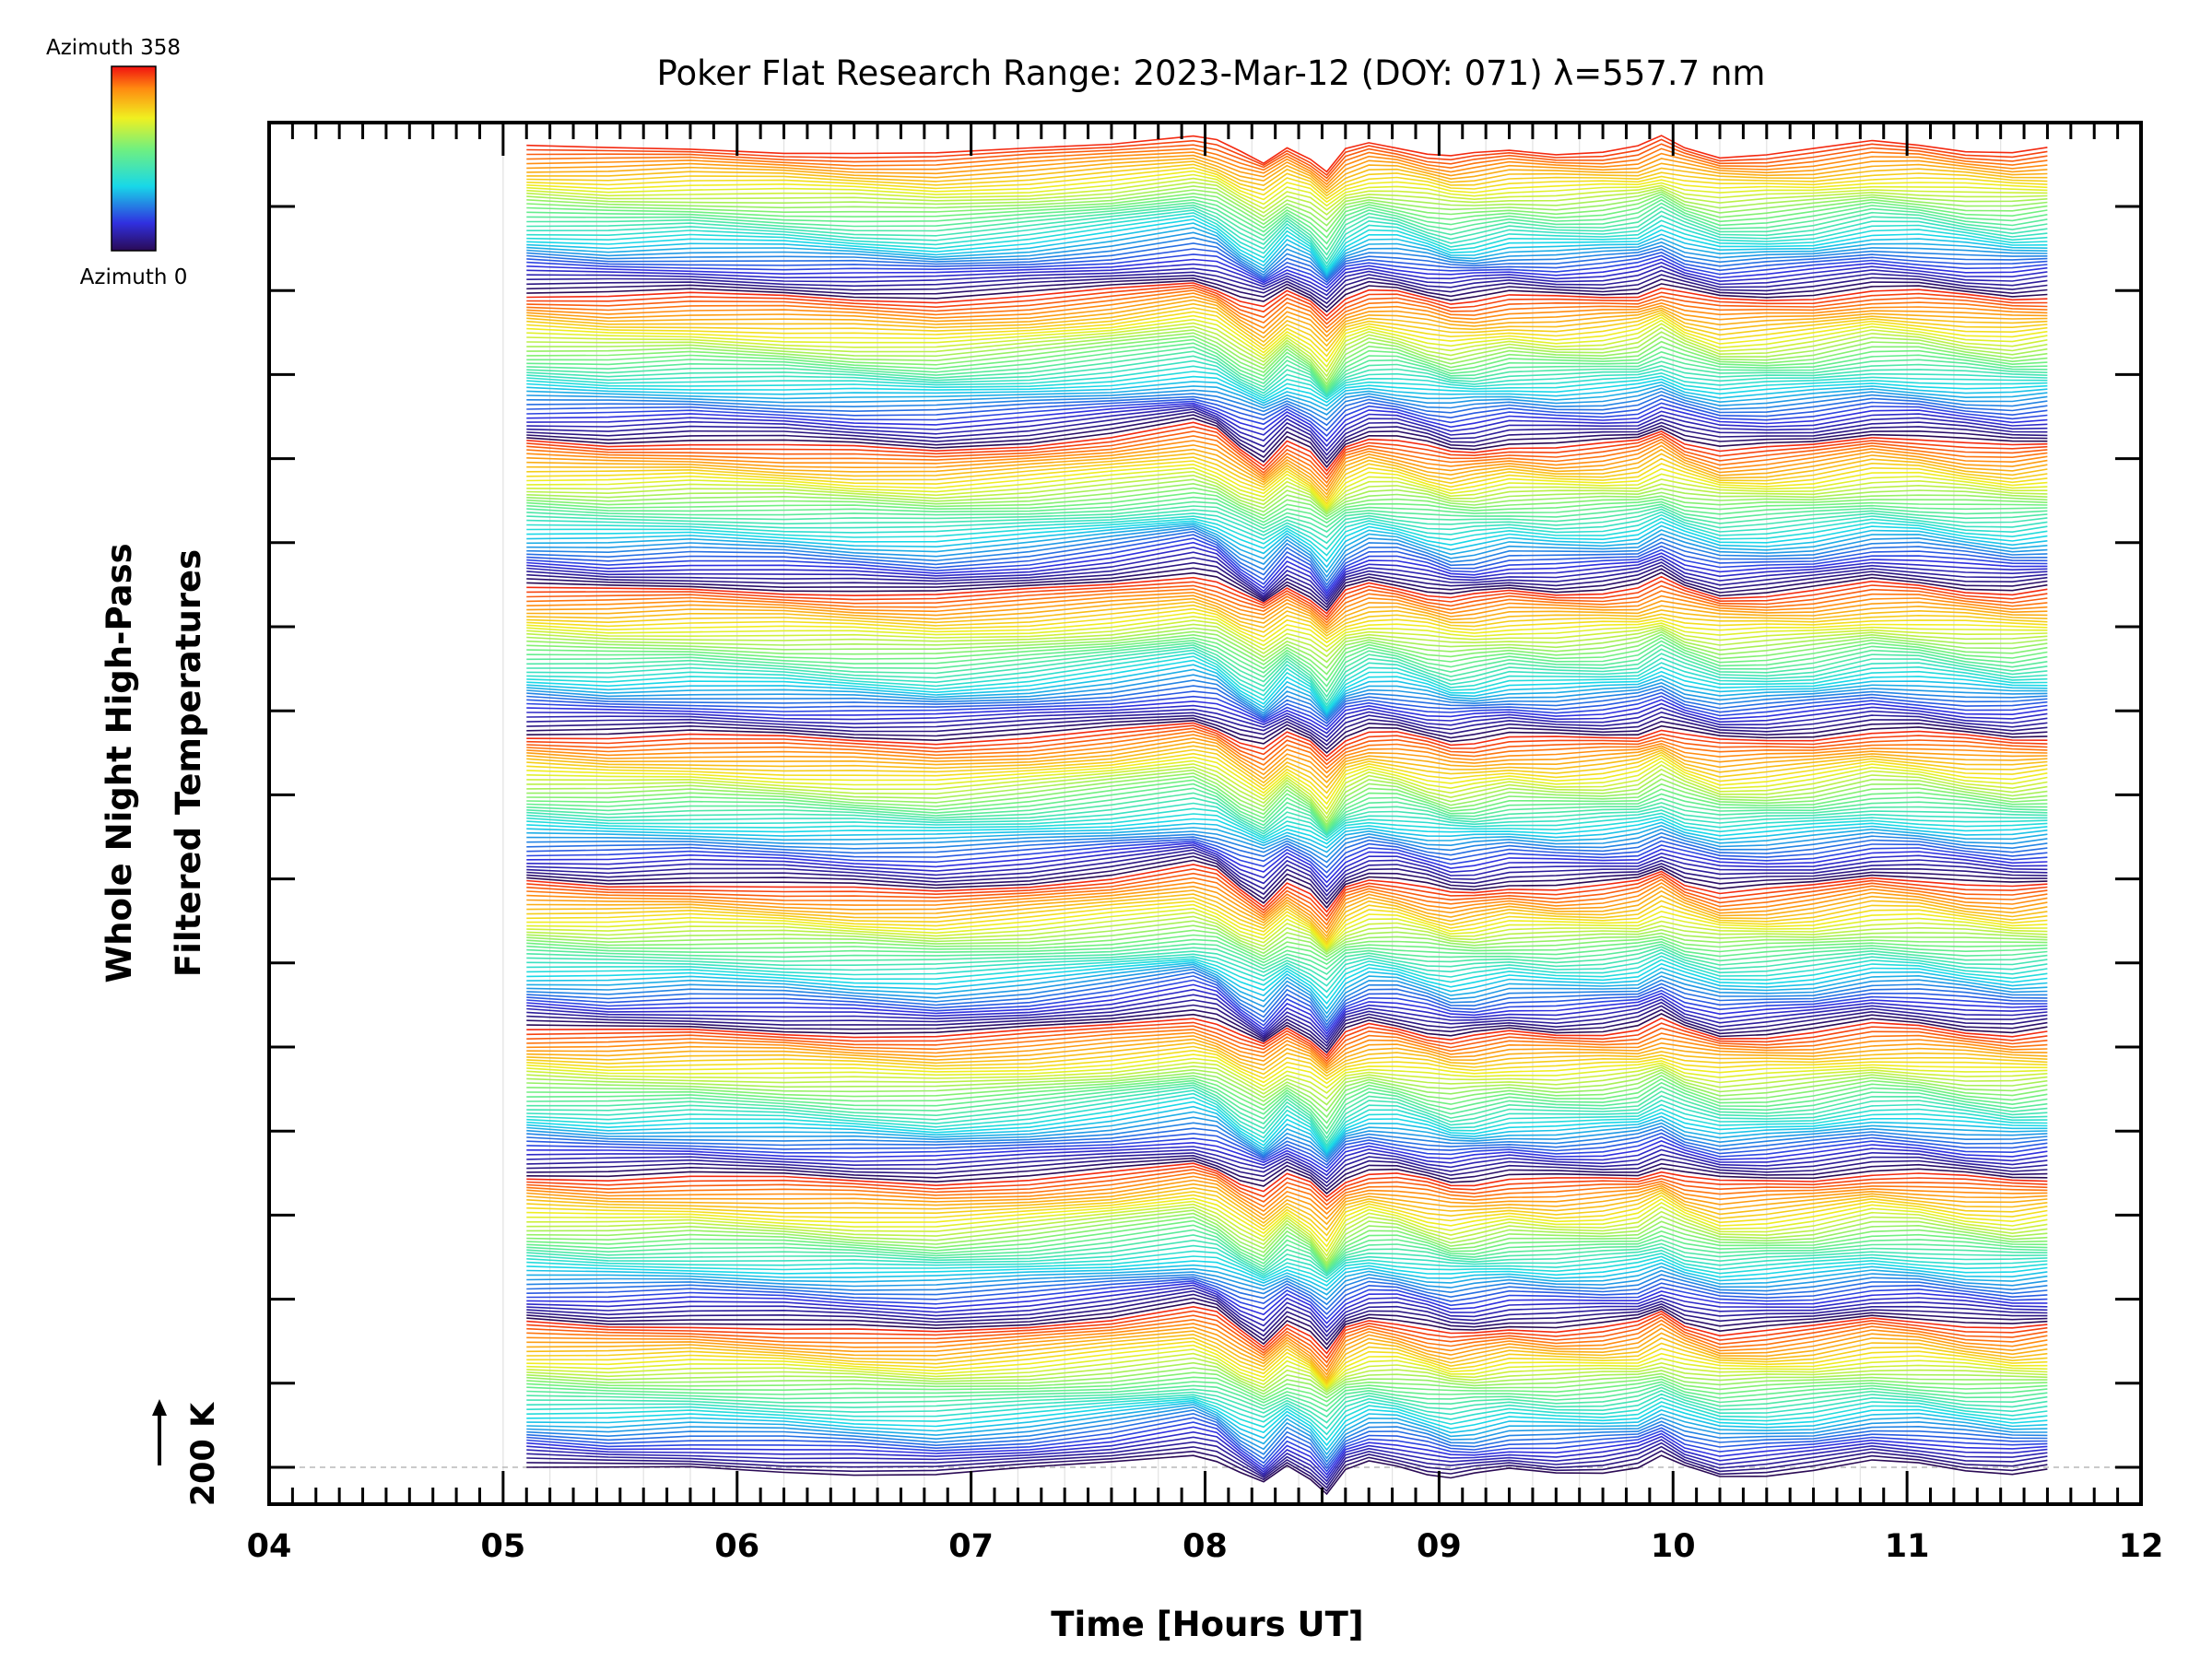 The width and height of the screenshot is (2212, 1659). I want to click on x-tick-label: 10, so click(1673, 1546).